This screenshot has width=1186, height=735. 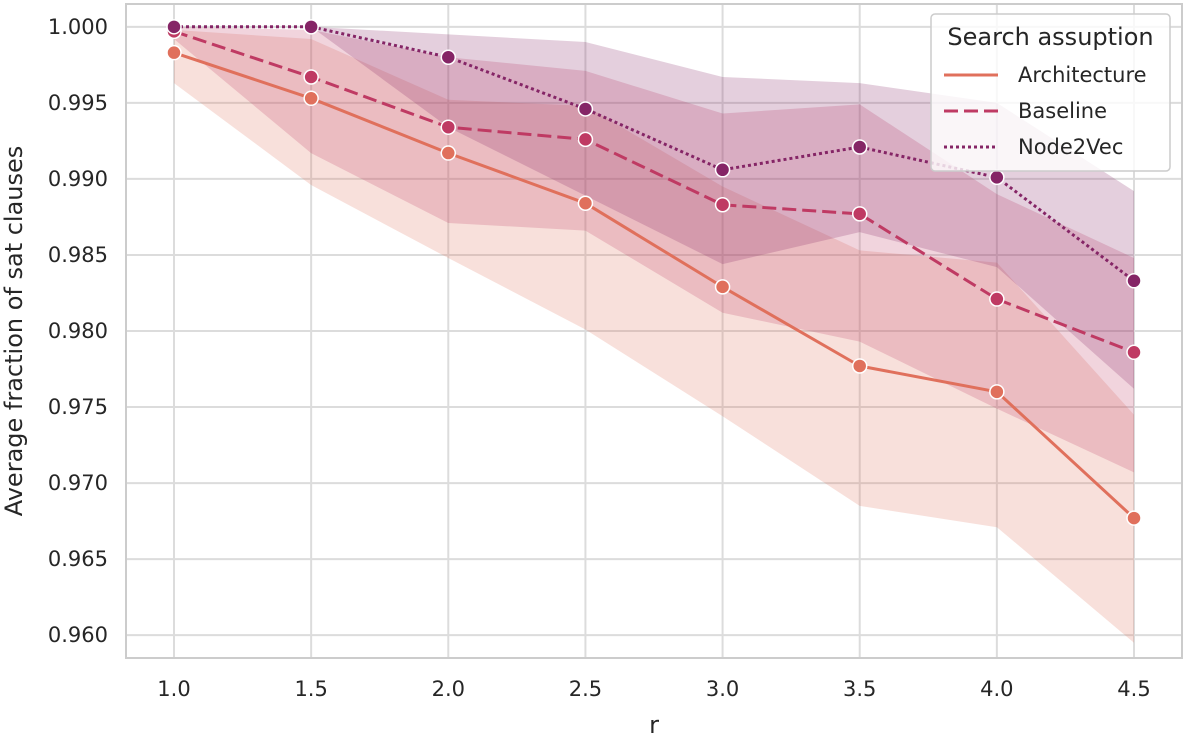 I want to click on y-tick-label: 0.965, so click(x=78, y=559).